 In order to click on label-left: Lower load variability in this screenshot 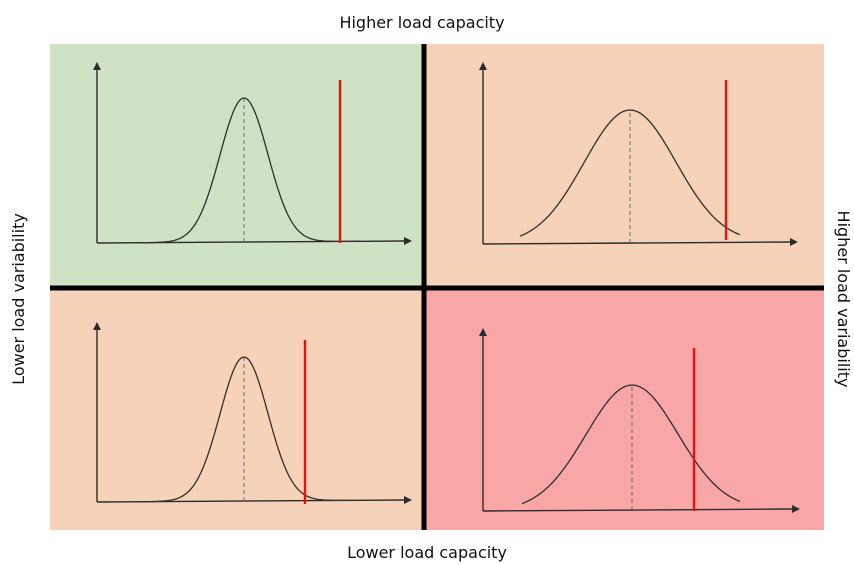, I will do `click(18, 299)`.